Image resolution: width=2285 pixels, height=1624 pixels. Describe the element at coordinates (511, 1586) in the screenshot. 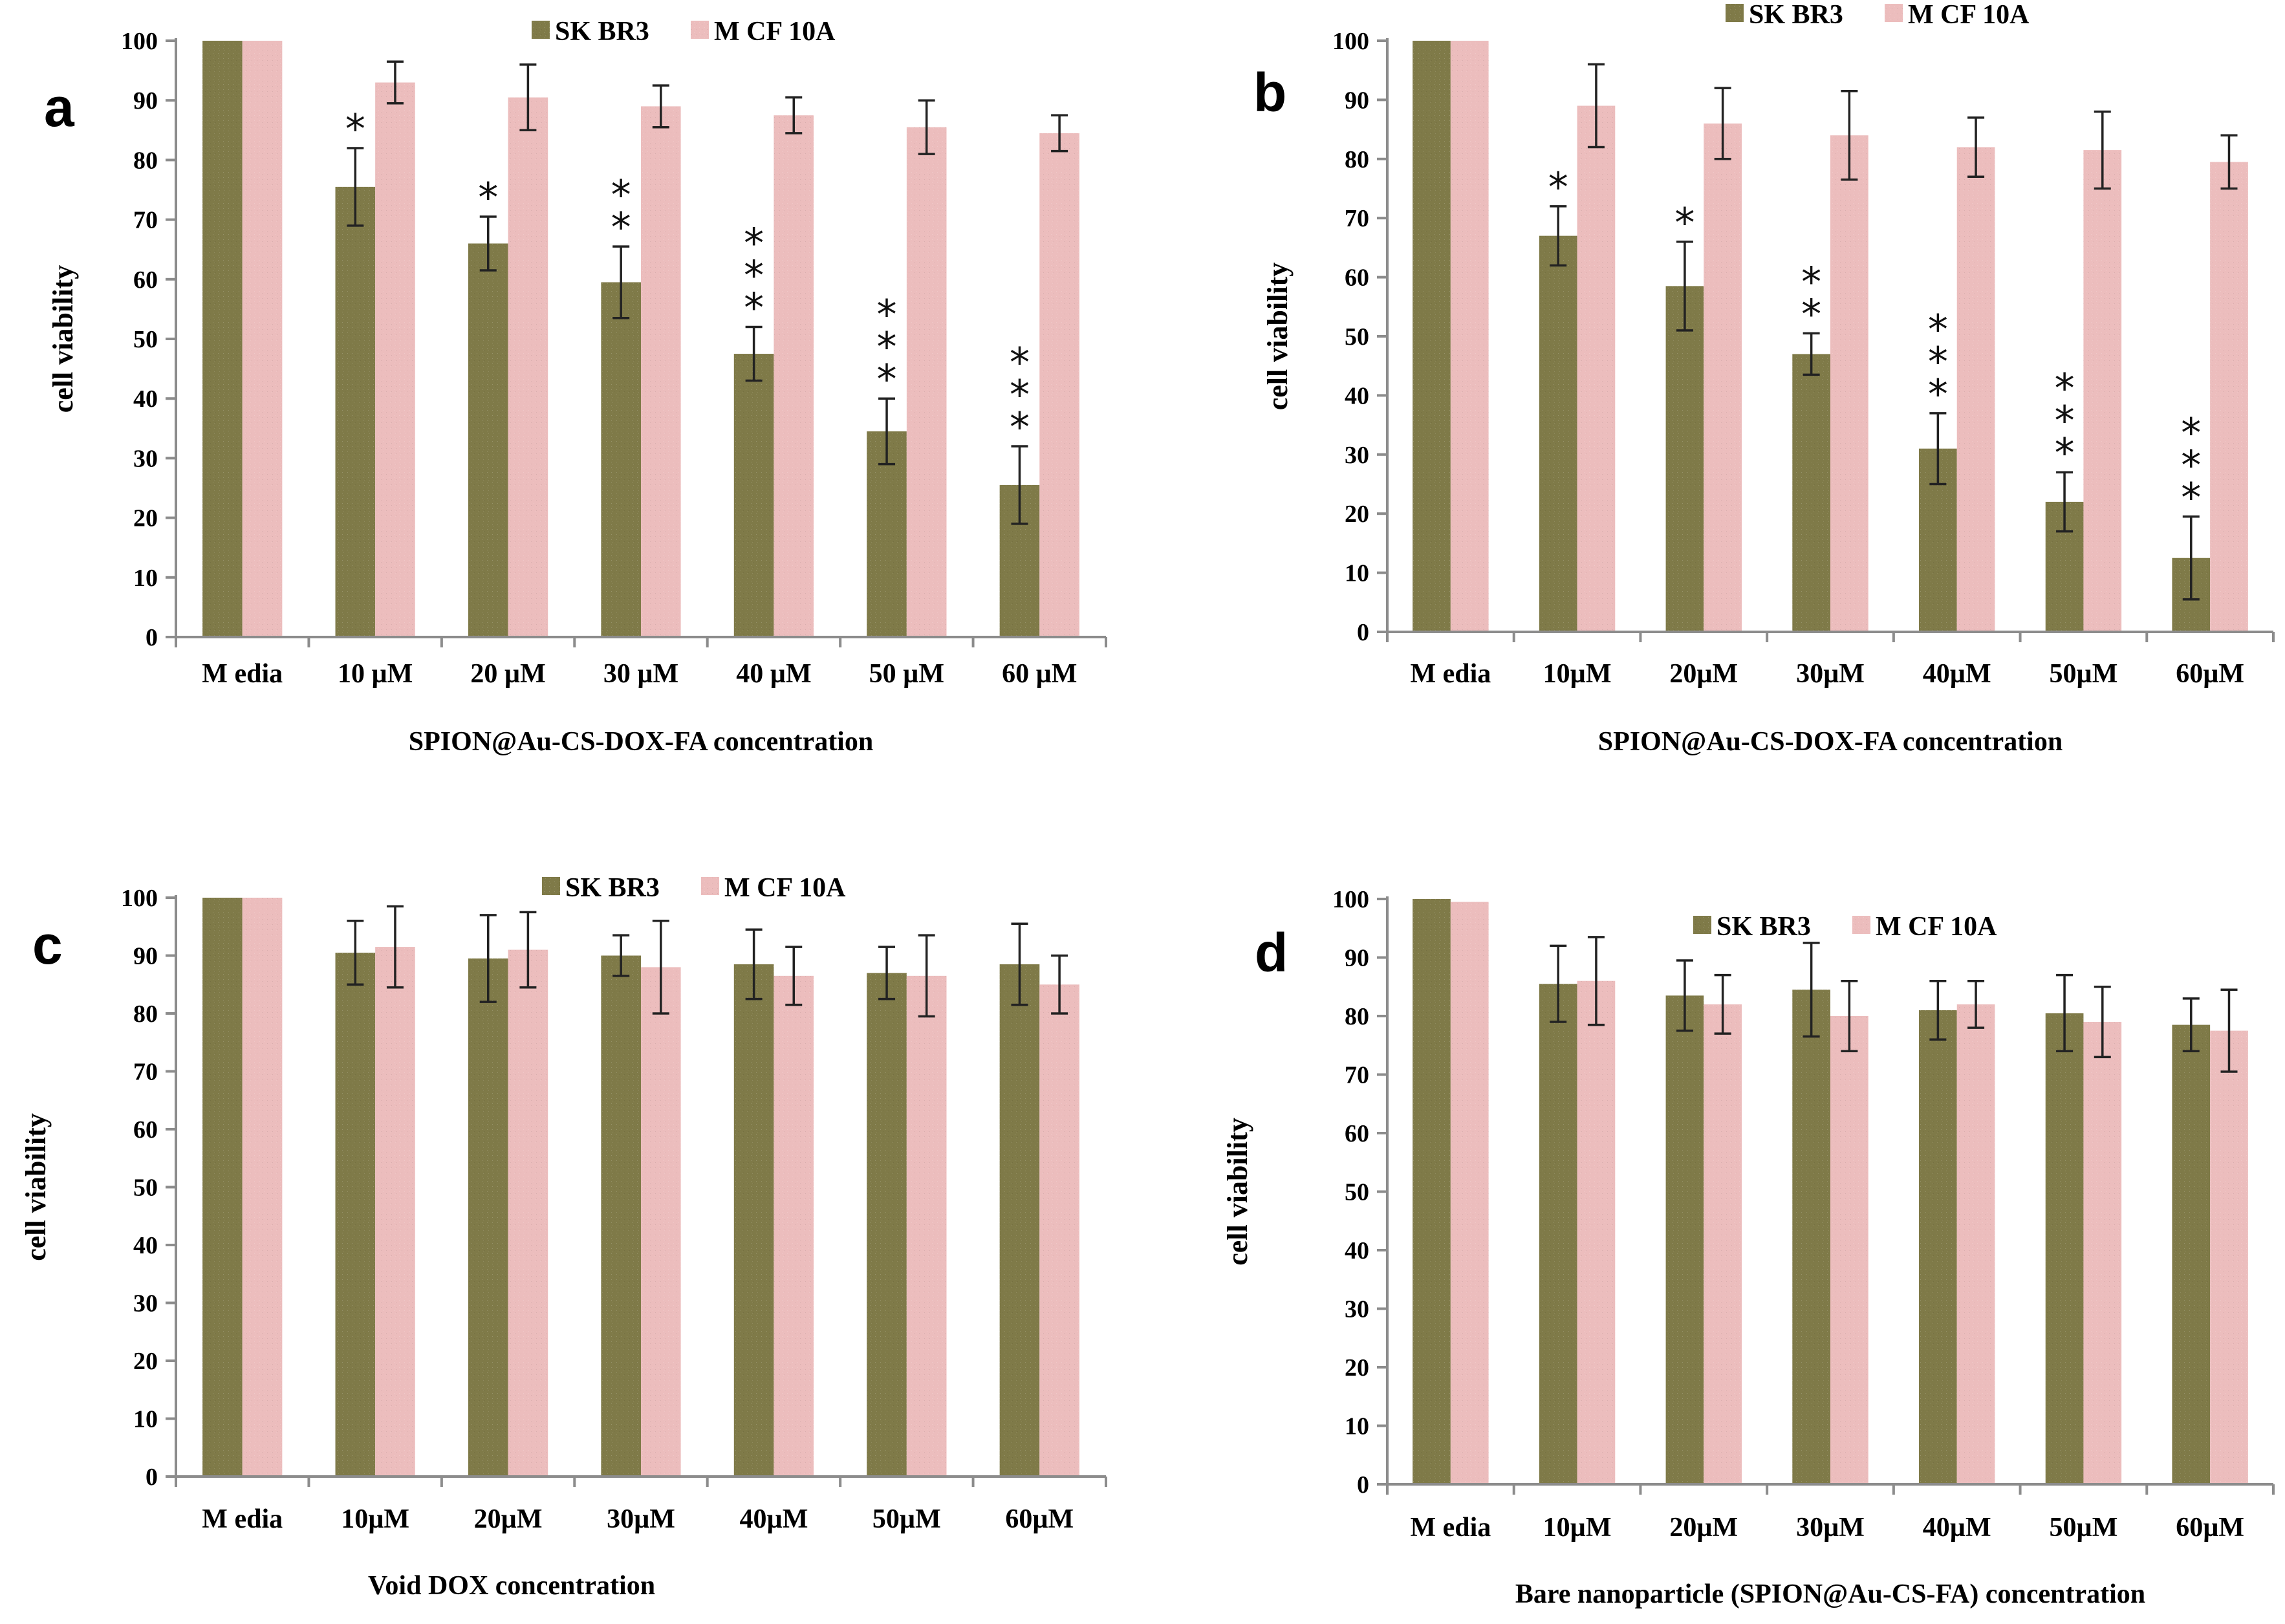

I see `x-axis-label: Void DOX concentration` at that location.